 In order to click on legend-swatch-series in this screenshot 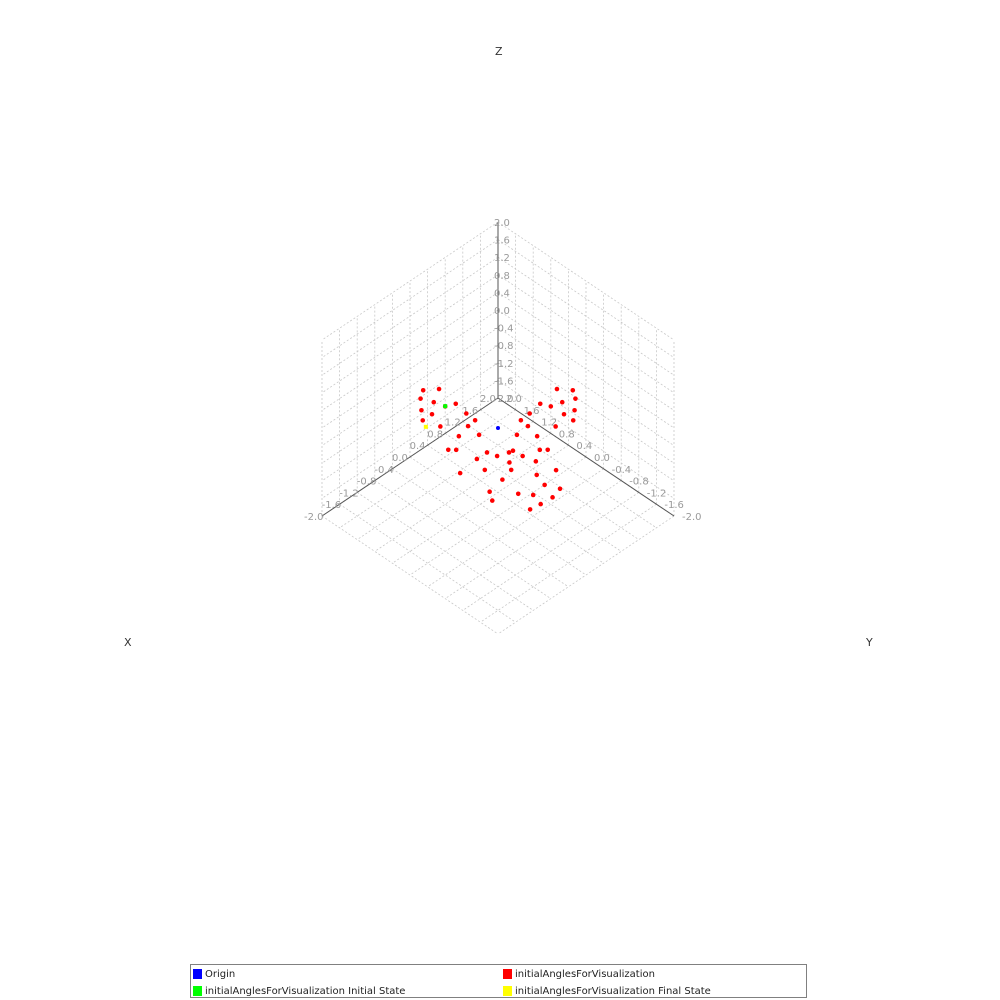, I will do `click(507, 974)`.